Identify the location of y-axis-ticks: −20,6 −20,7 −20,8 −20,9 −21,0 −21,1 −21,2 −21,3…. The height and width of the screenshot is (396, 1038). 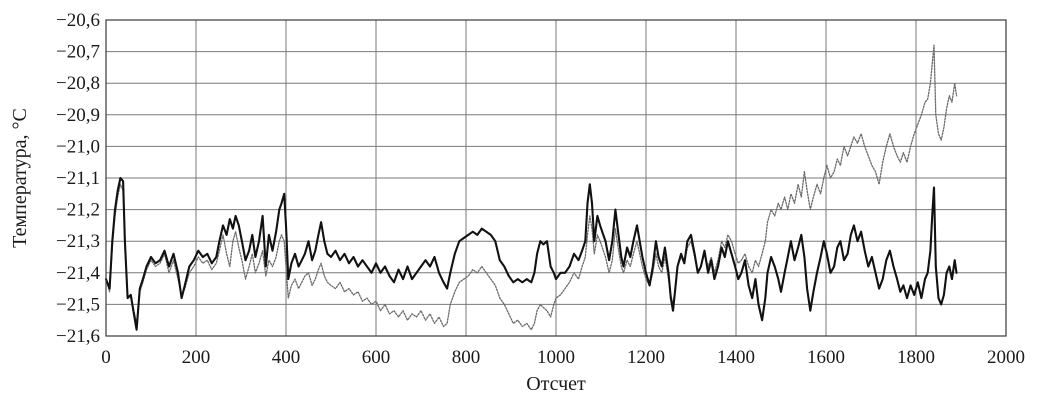
(78, 178).